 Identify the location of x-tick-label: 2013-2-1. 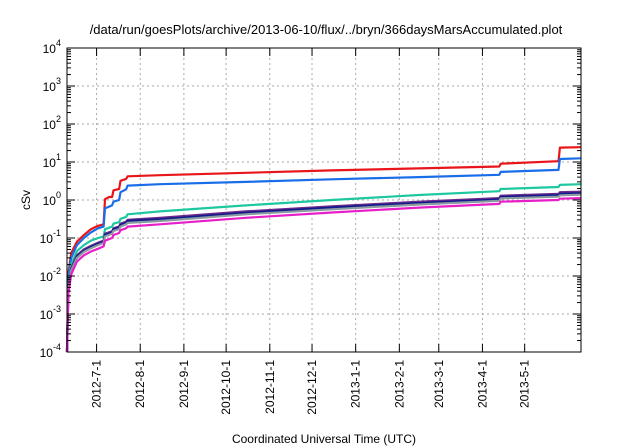
(399, 384).